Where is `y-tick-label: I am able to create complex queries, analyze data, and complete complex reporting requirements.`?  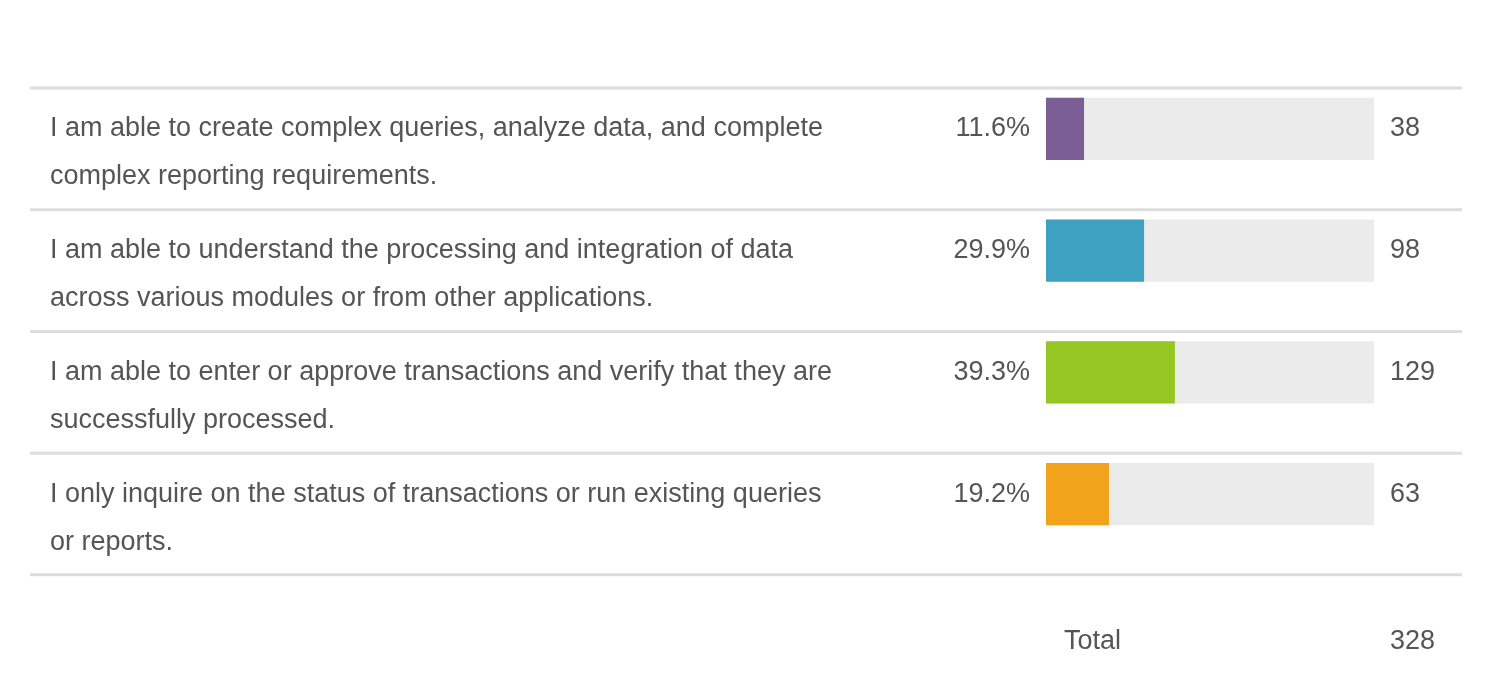
y-tick-label: I am able to create complex queries, analyze data, and complete complex reporting requirements. is located at coordinates (436, 151).